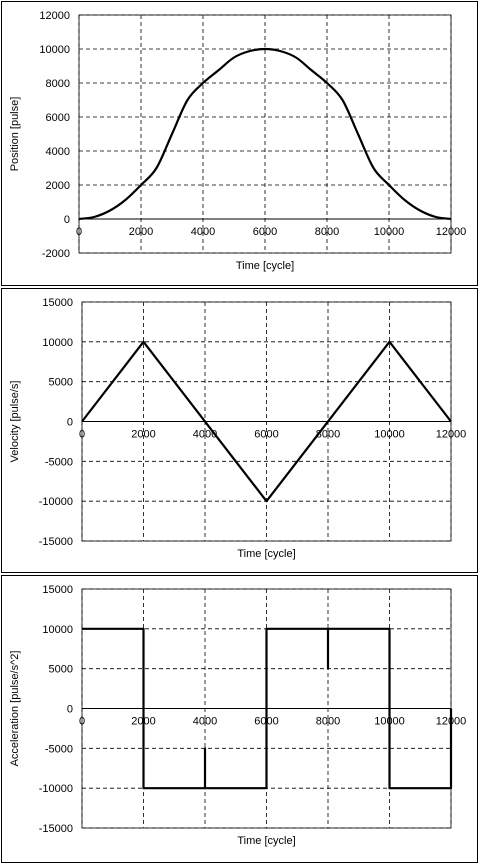 This screenshot has height=865, width=481. What do you see at coordinates (203, 232) in the screenshot?
I see `position-x-tick-label: 4000` at bounding box center [203, 232].